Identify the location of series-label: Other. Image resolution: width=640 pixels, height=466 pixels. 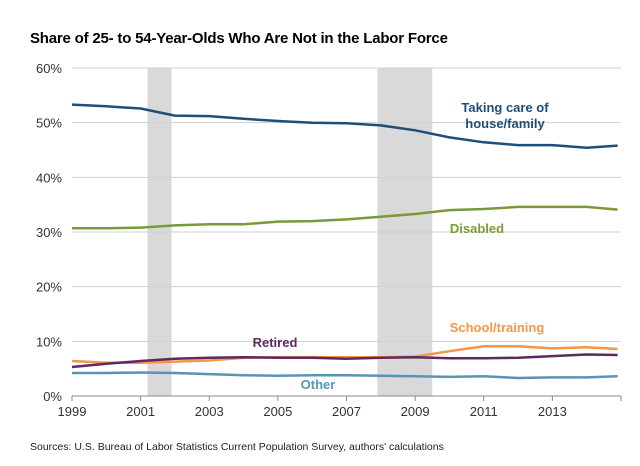
(318, 384).